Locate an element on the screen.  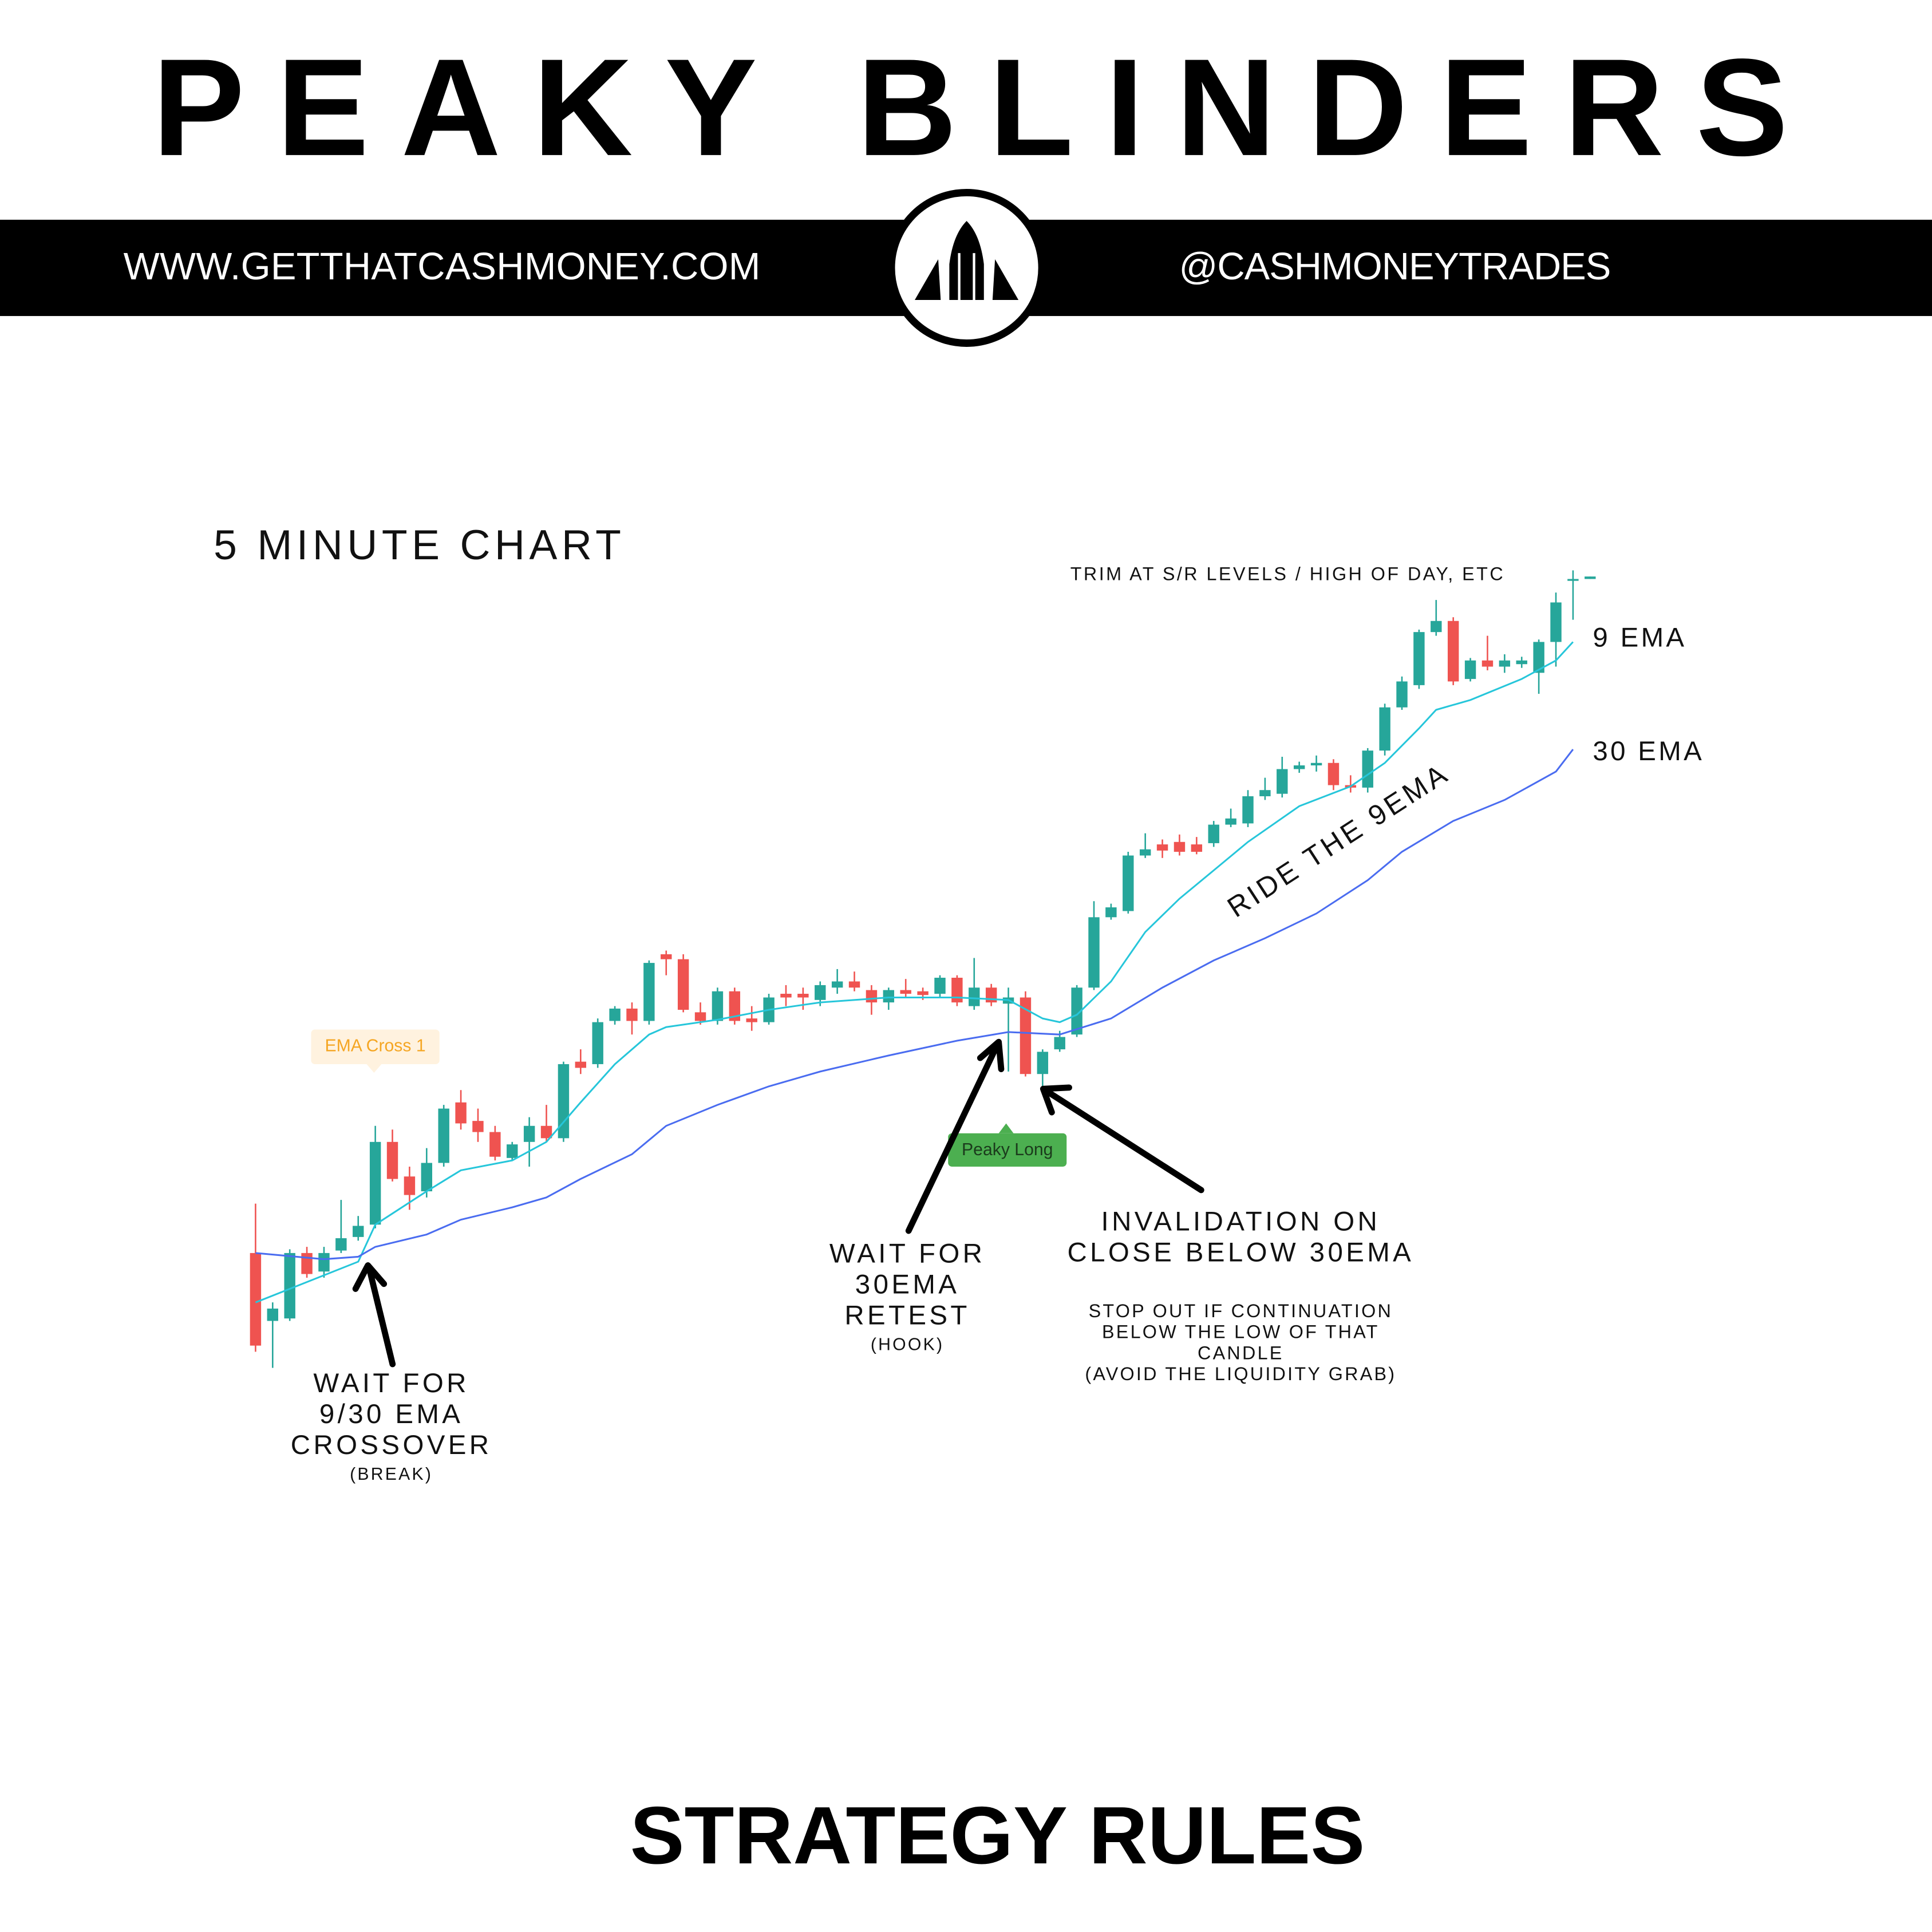
handle: @CASHMONEYTRADES is located at coordinates (1395, 266).